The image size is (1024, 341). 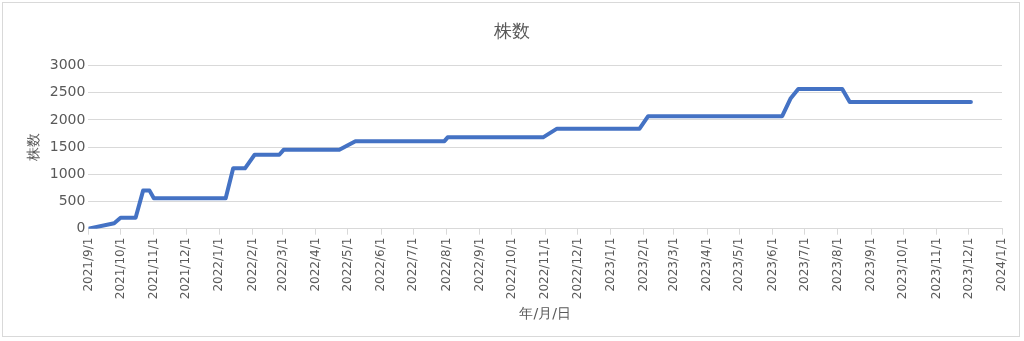 I want to click on x-tick-label: 2022/8/1, so click(x=445, y=264).